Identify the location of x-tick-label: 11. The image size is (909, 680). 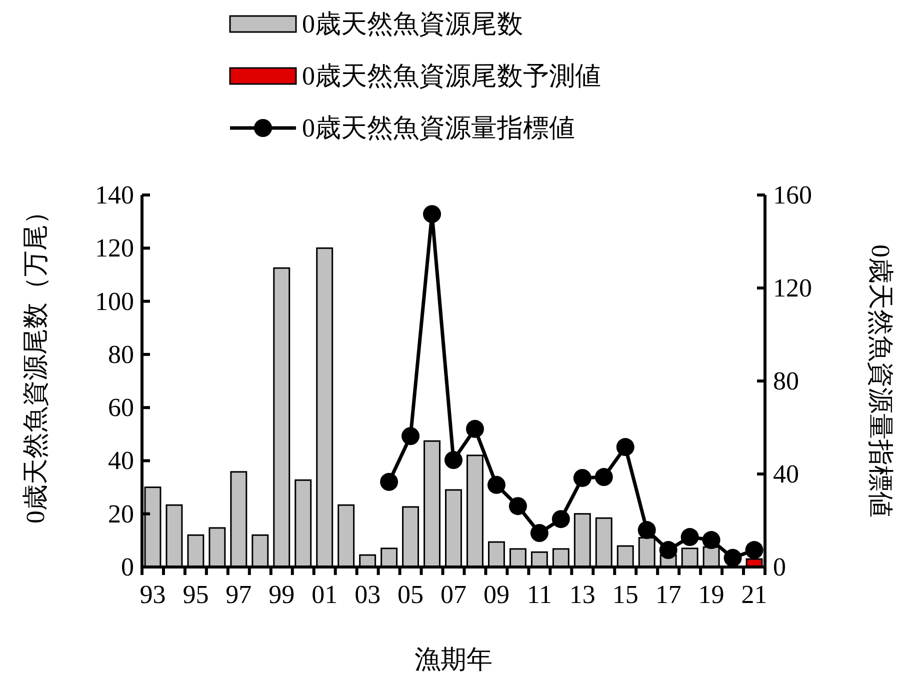
(539, 594).